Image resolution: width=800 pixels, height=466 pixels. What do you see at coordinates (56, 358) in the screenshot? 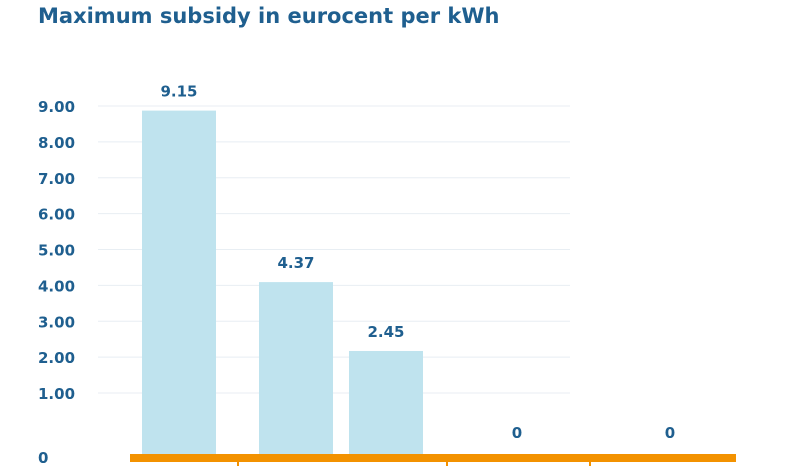
I see `y-tick-label: 2.00` at bounding box center [56, 358].